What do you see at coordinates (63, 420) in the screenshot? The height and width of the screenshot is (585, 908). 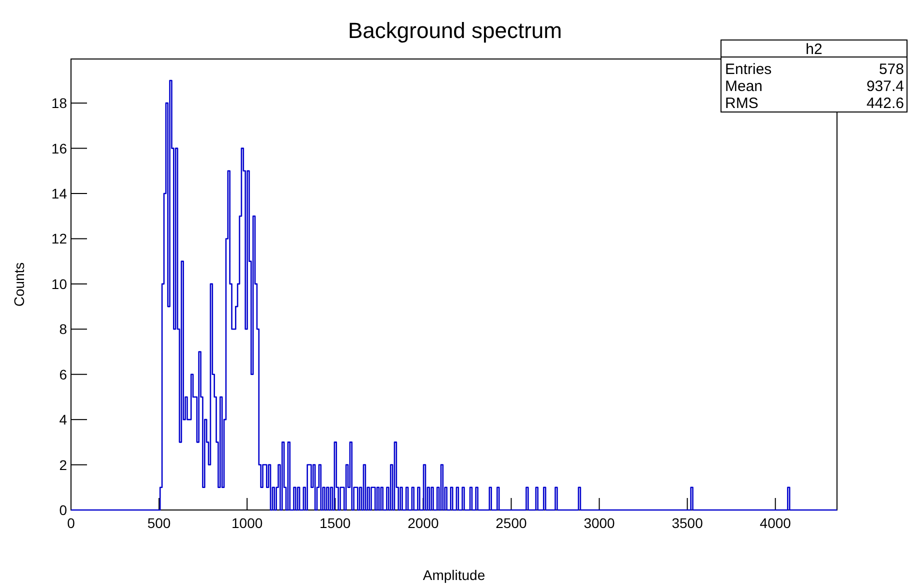 I see `y-tick-label: 4` at bounding box center [63, 420].